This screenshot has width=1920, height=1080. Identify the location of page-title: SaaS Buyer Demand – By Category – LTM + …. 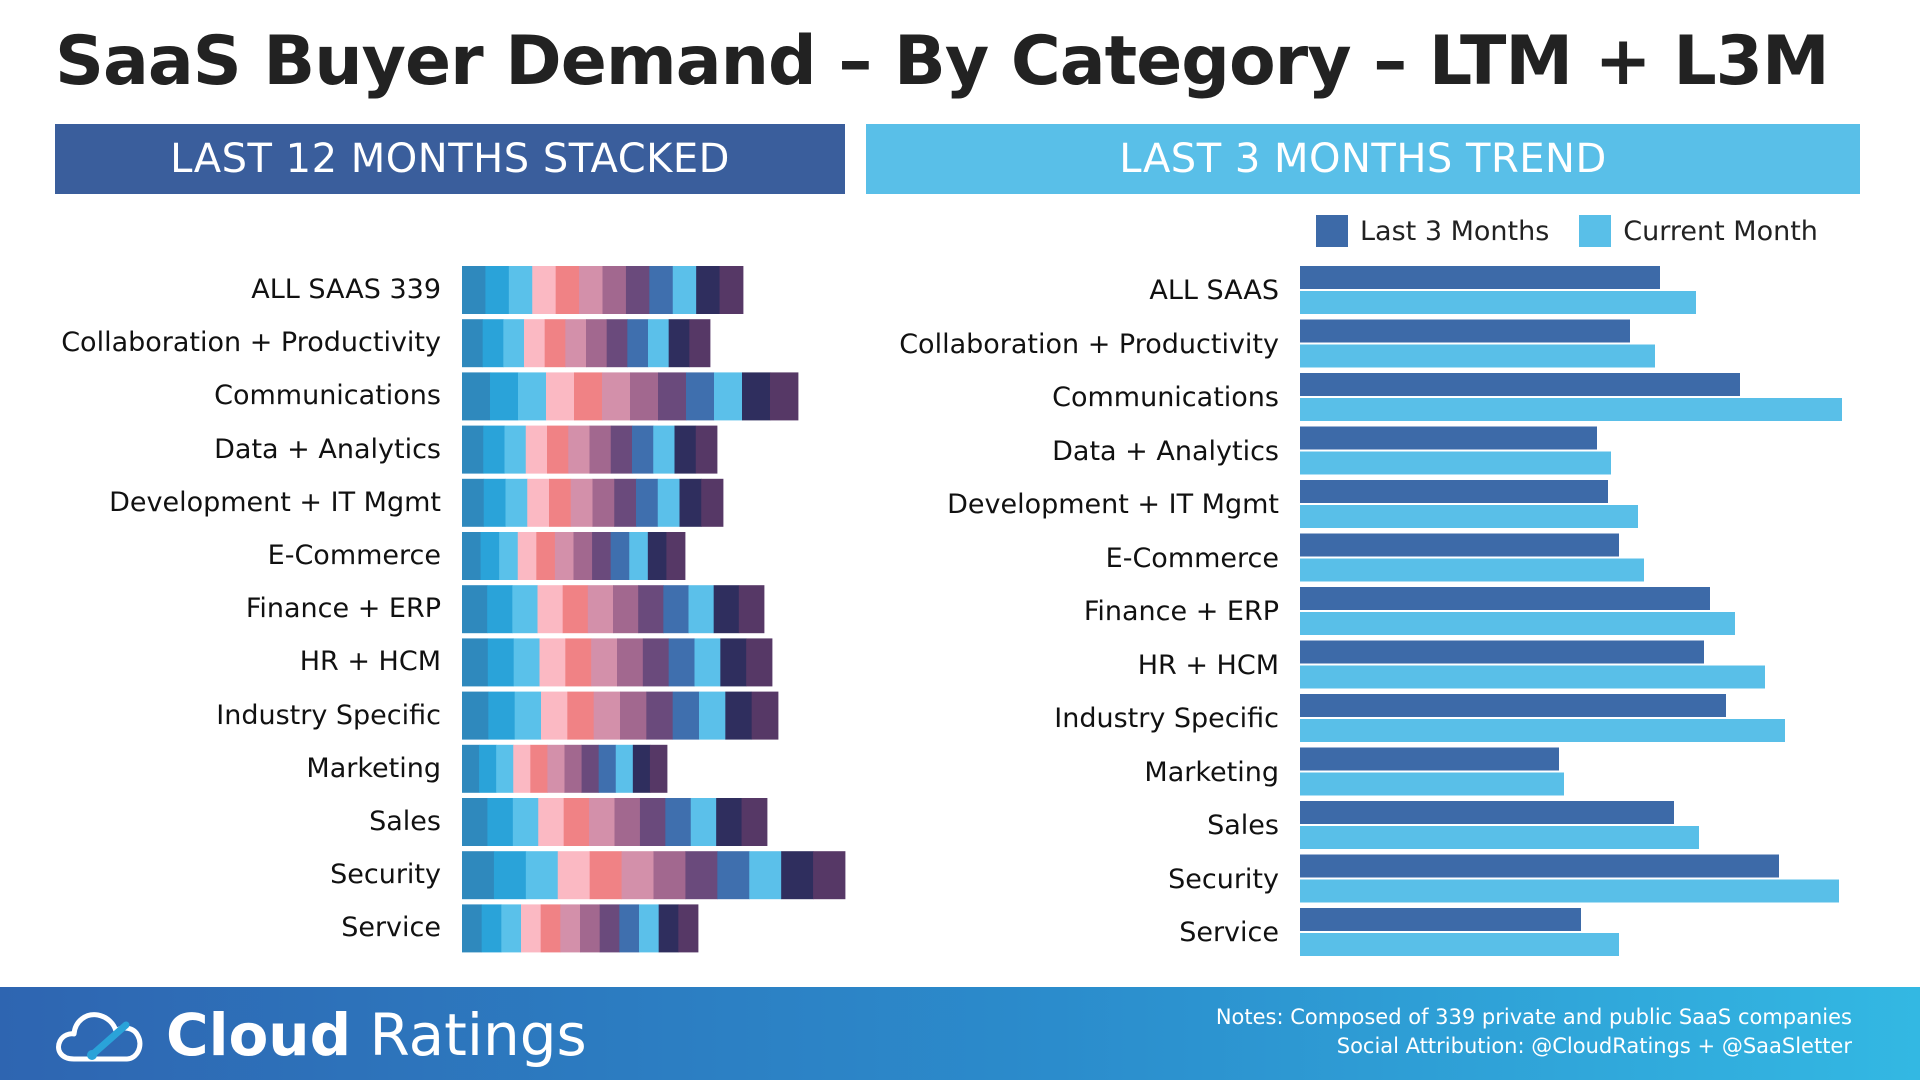
(942, 61).